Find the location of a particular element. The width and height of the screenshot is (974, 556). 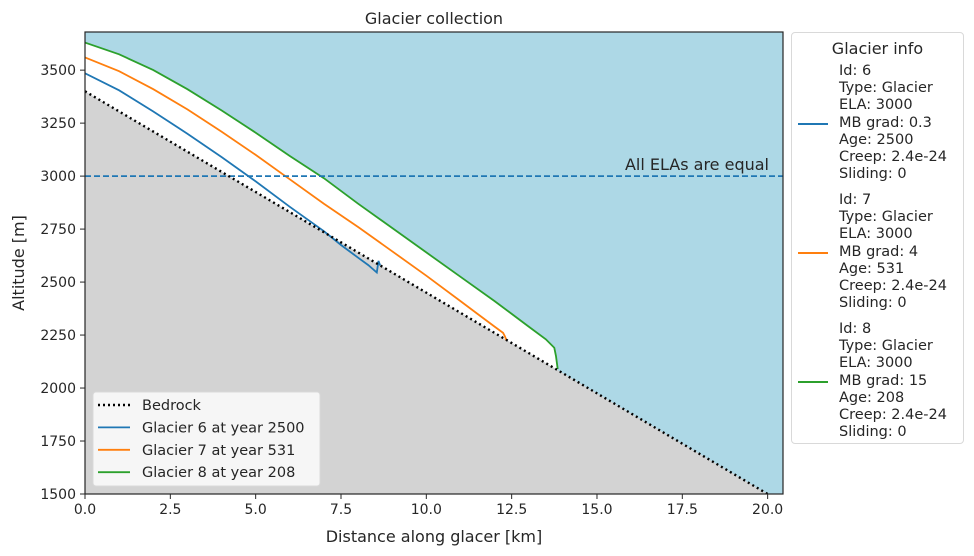

glacier-info-line: MB grad: 4 is located at coordinates (879, 251).